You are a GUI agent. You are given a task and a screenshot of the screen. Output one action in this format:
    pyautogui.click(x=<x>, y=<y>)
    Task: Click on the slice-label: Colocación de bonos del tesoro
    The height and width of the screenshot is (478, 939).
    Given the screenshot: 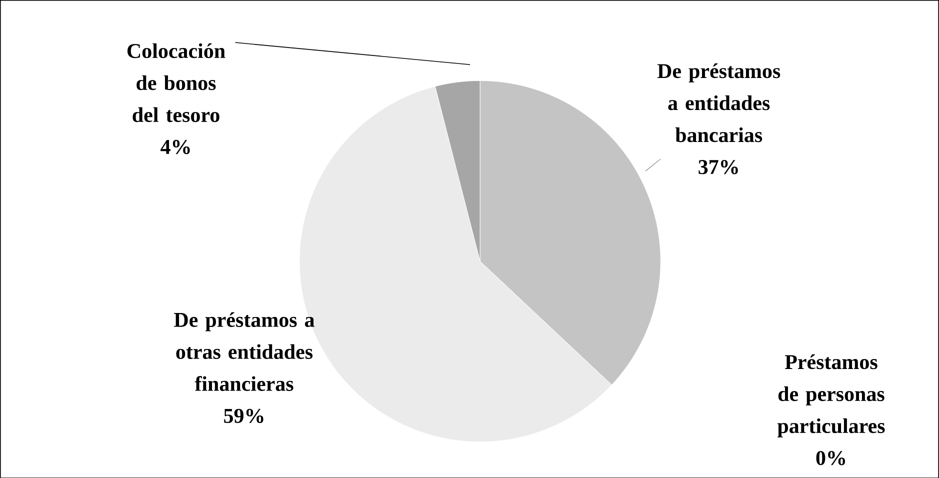 What is the action you would take?
    pyautogui.click(x=176, y=82)
    